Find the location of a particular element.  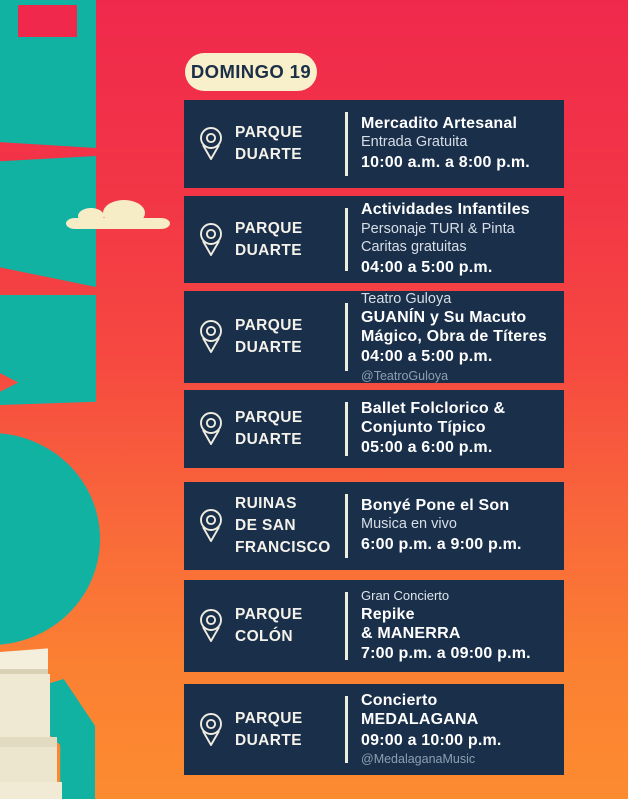

location-block: RUINAS DE SAN FRANCISCO is located at coordinates (264, 526).